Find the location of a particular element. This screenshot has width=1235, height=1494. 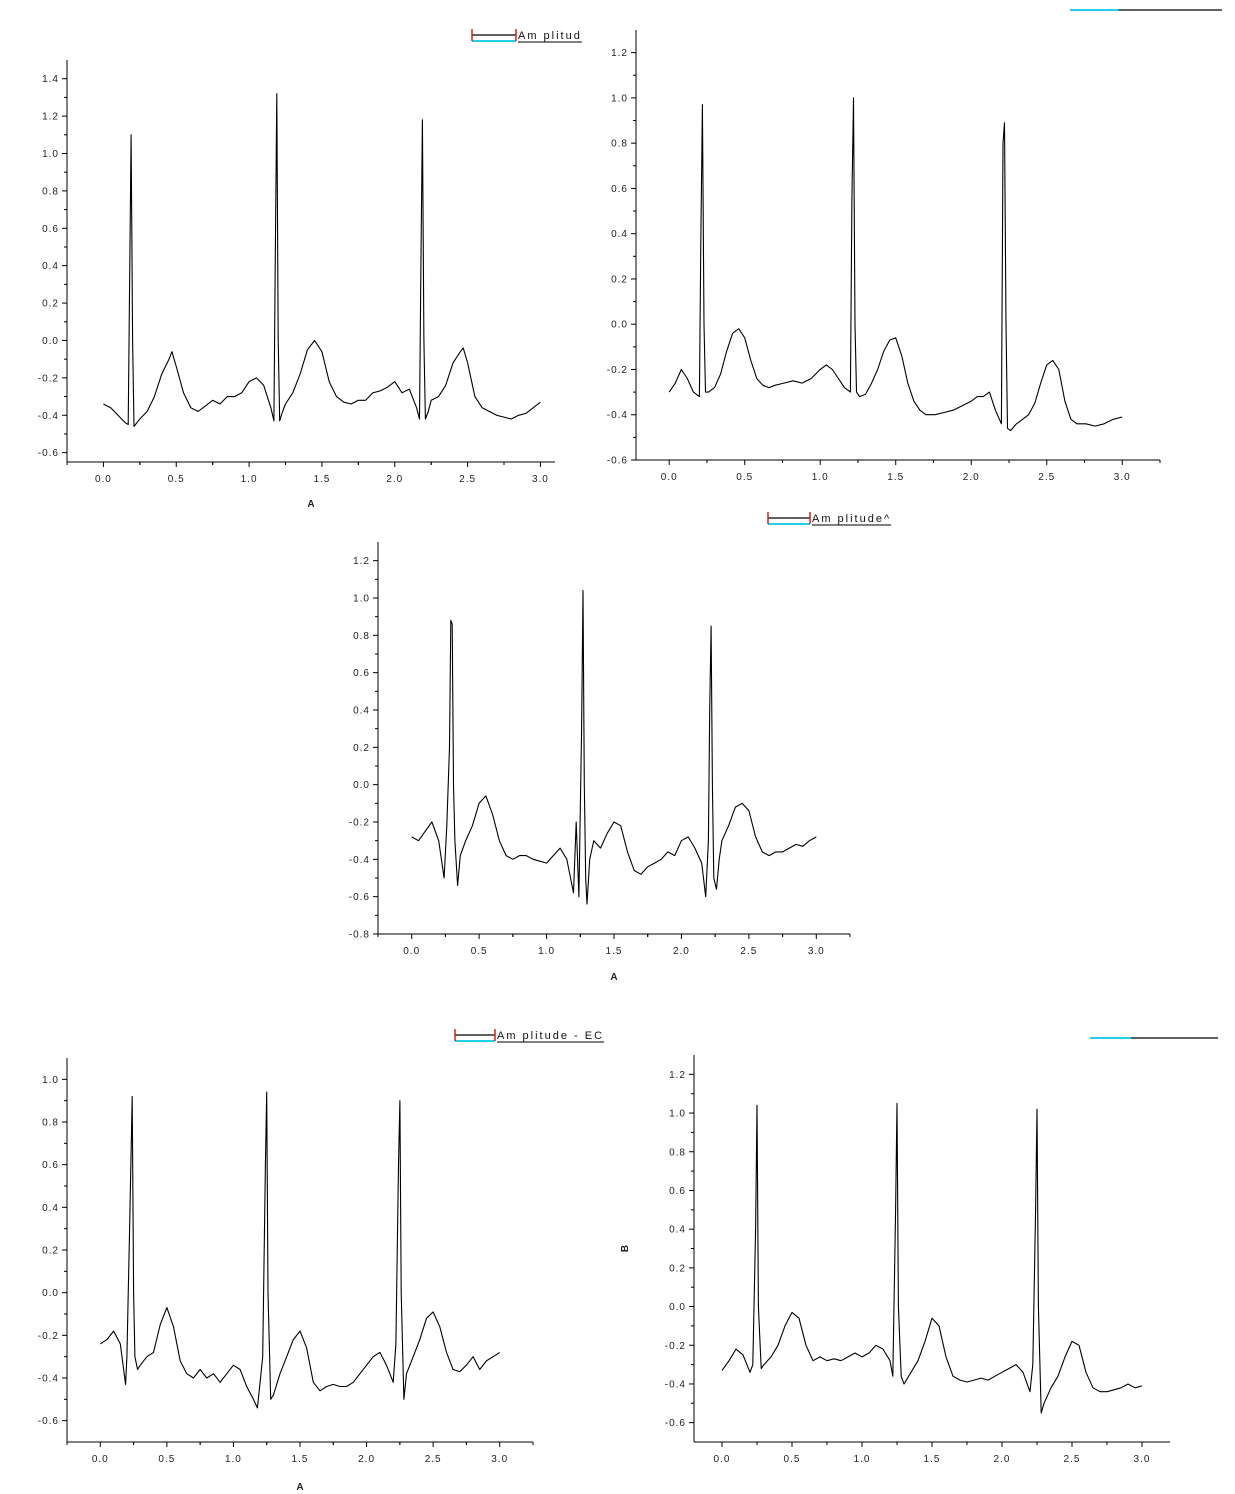

legend-label: Am plitude^ is located at coordinates (851, 519).